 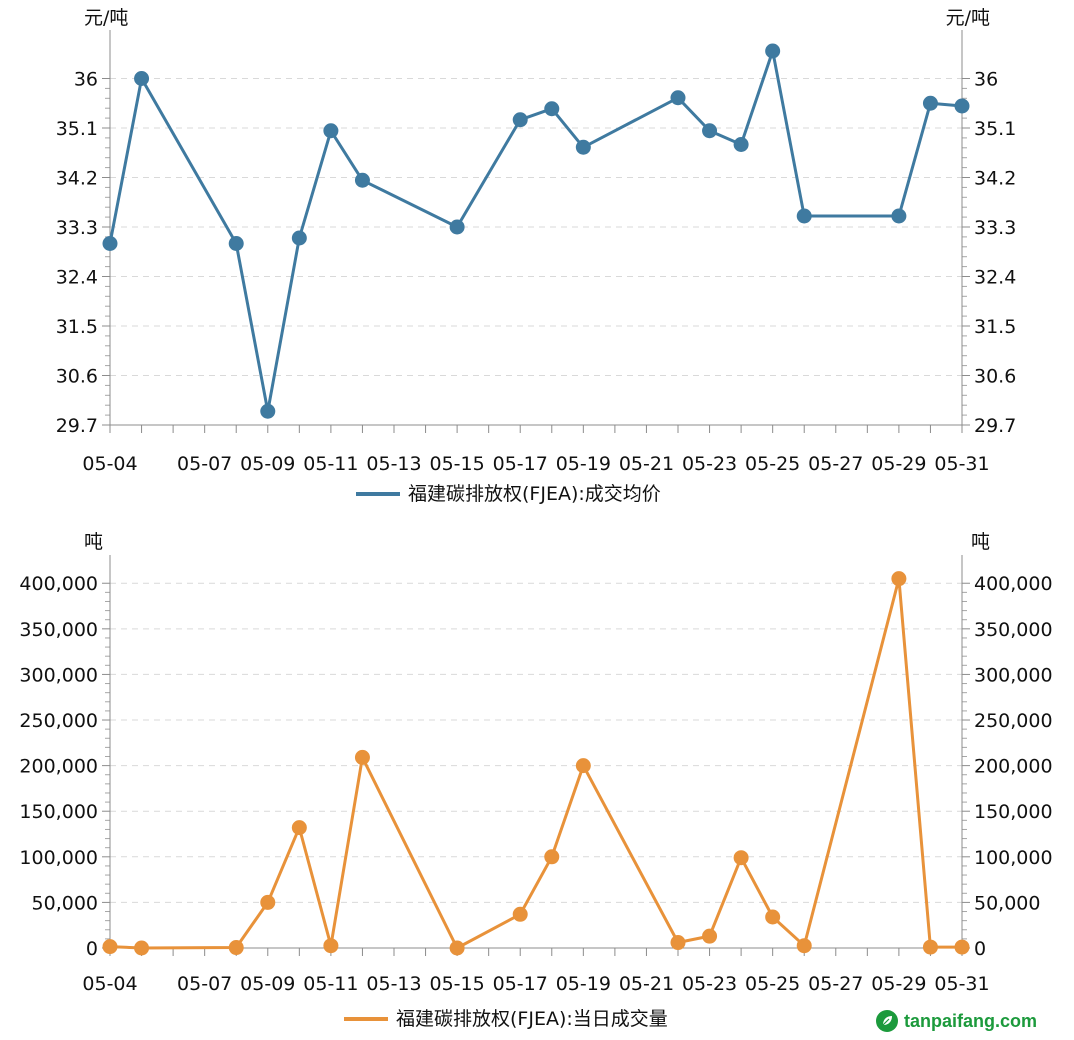 I want to click on chart2-xtick-label: 05-29, so click(x=898, y=984).